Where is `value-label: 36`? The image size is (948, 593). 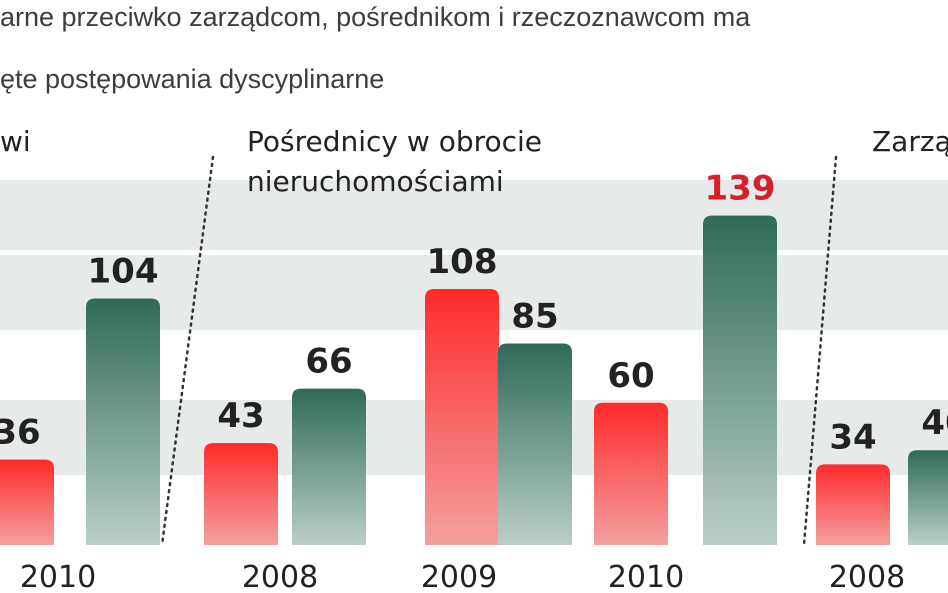
value-label: 36 is located at coordinates (20, 433).